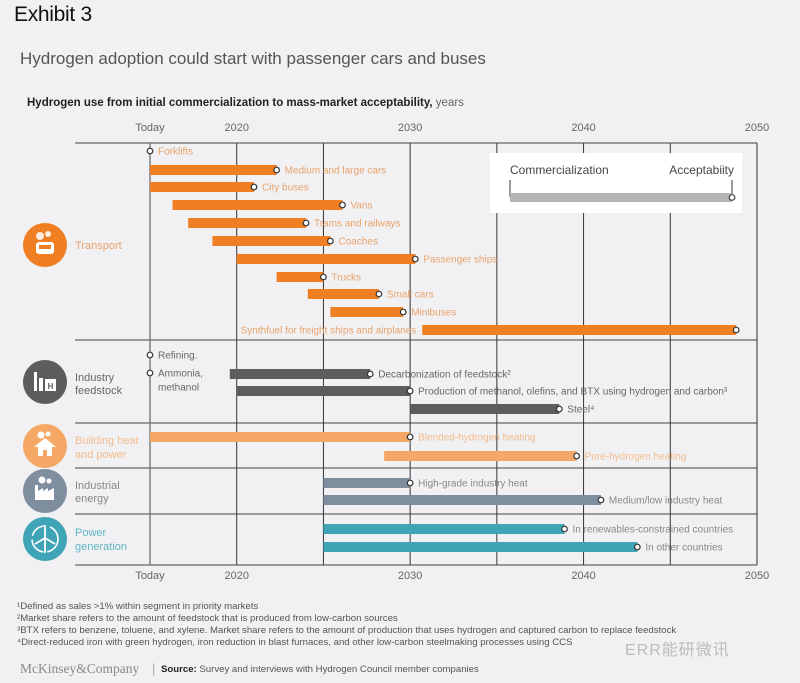 The image size is (800, 683). I want to click on end-marker-ammonia-methanol, so click(150, 373).